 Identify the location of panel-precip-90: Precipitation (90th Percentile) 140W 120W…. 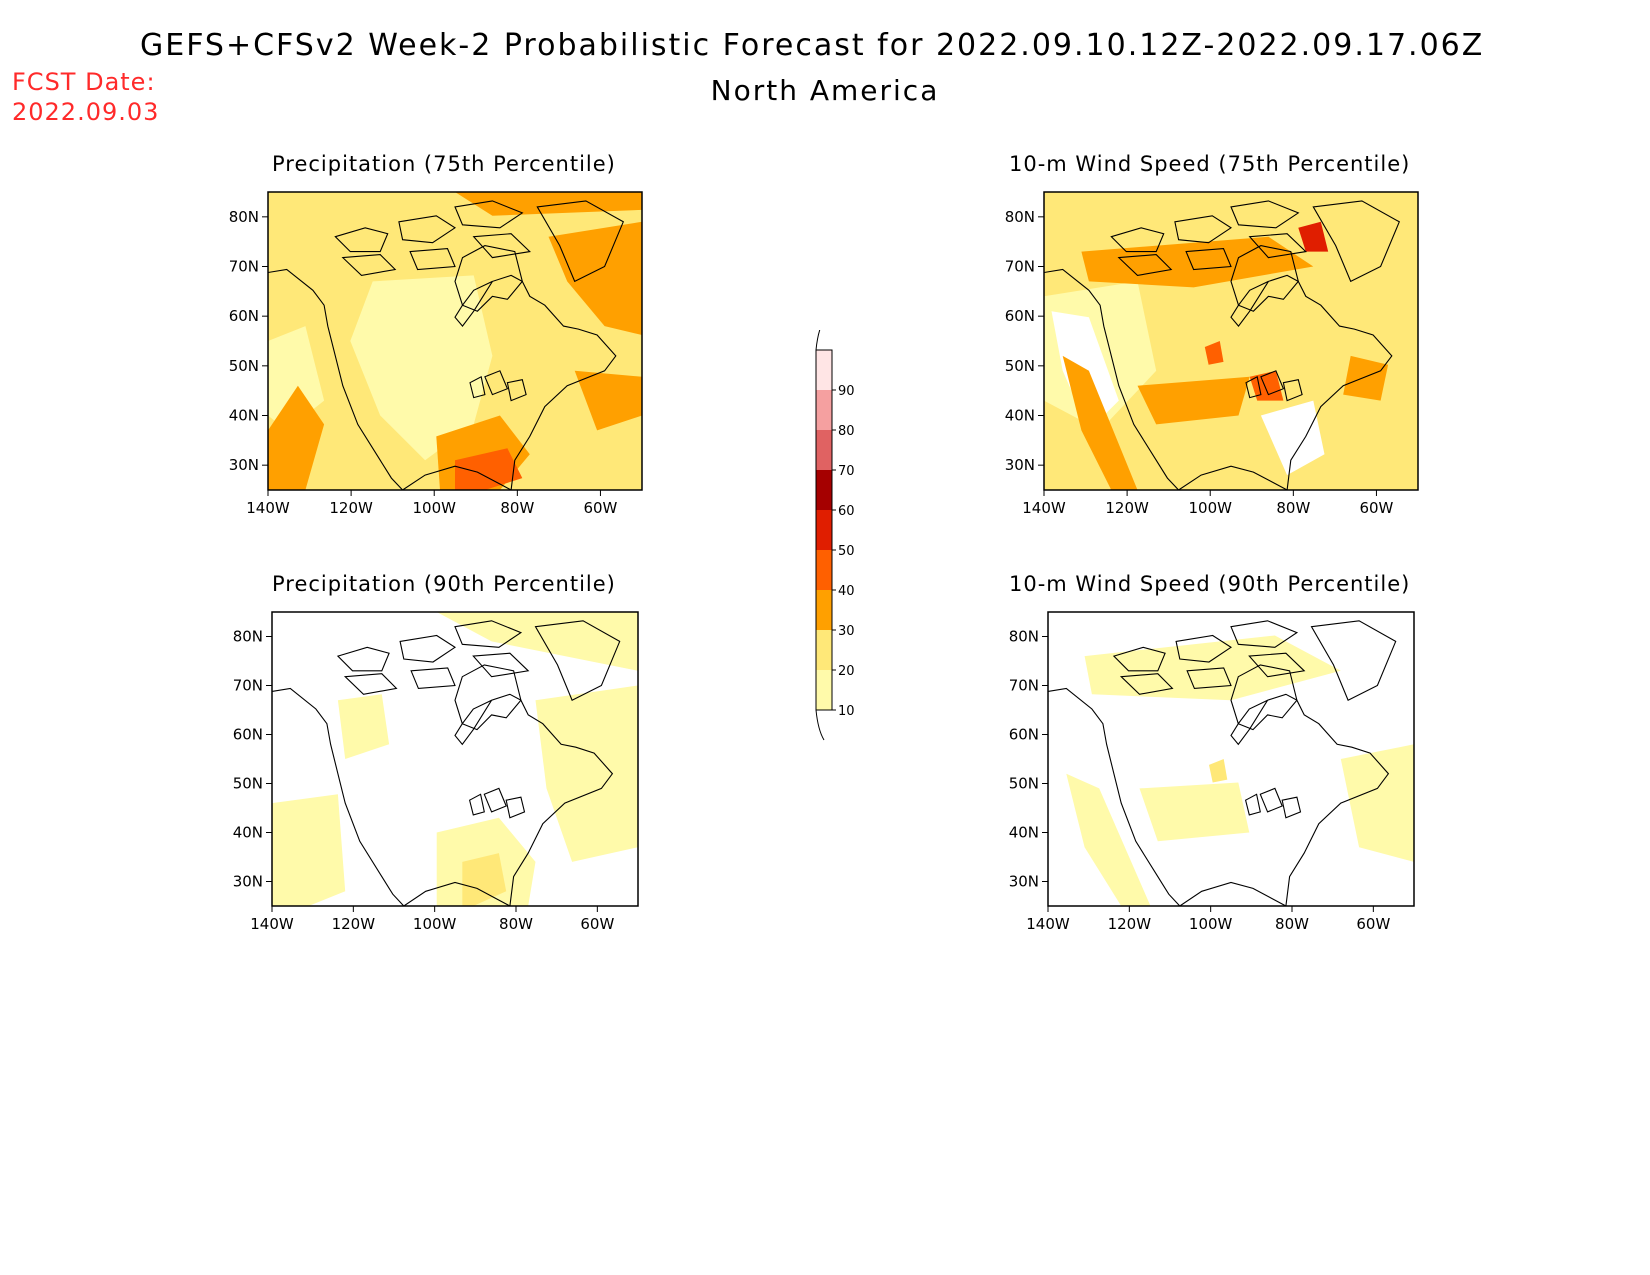
(430, 755).